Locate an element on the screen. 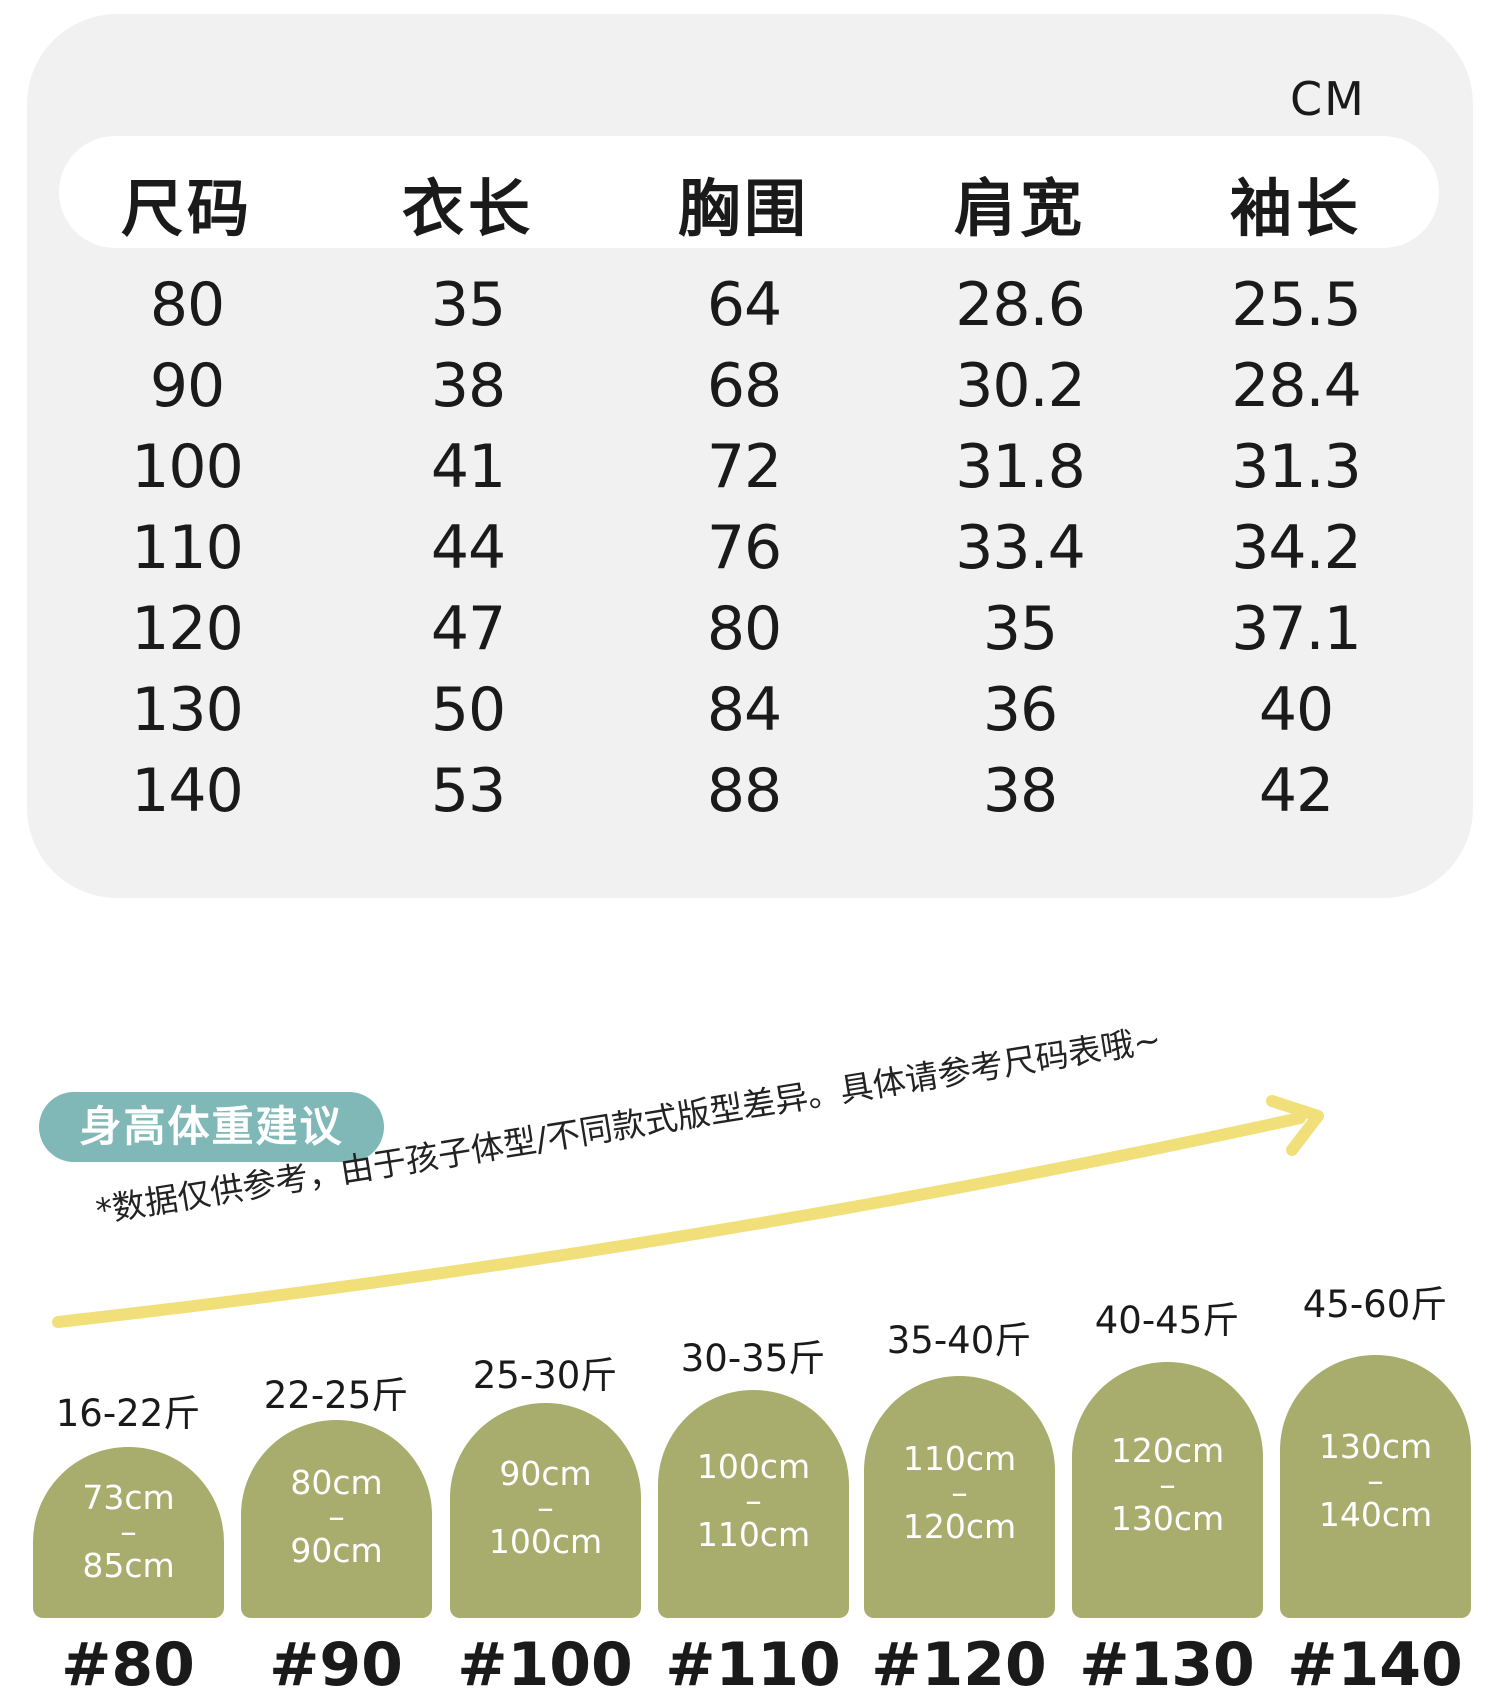  table-cell: 30.2 is located at coordinates (1020, 386).